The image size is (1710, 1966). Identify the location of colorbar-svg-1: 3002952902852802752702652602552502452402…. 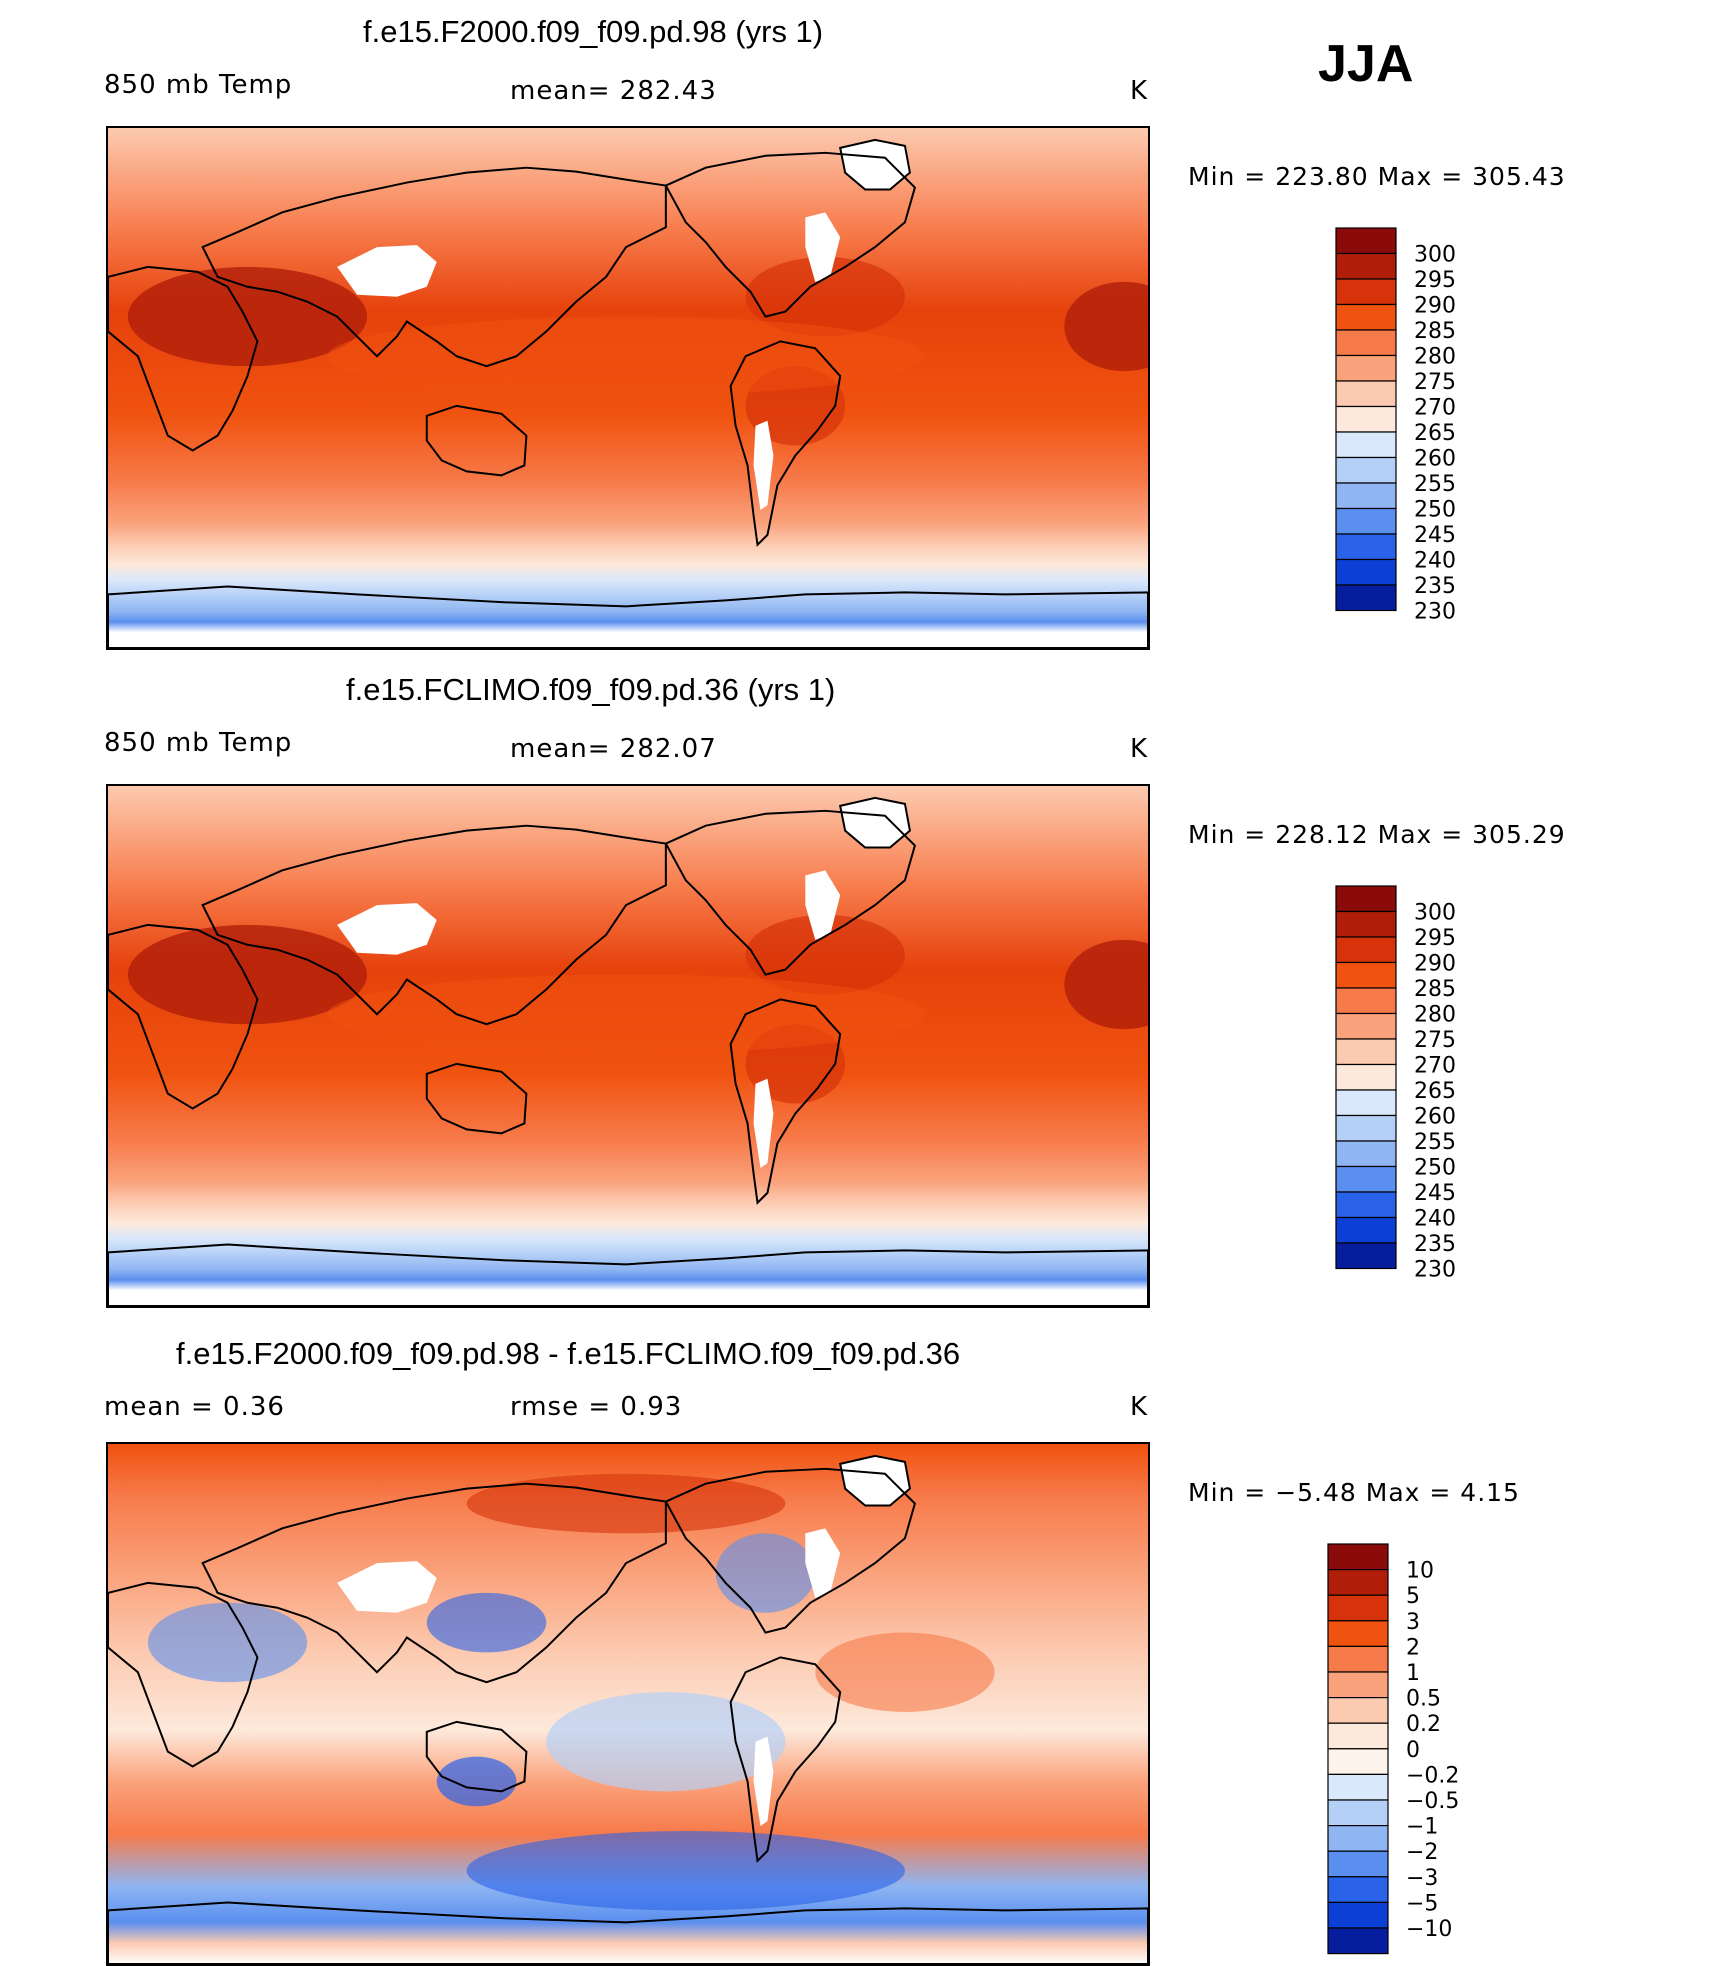
(1395, 426).